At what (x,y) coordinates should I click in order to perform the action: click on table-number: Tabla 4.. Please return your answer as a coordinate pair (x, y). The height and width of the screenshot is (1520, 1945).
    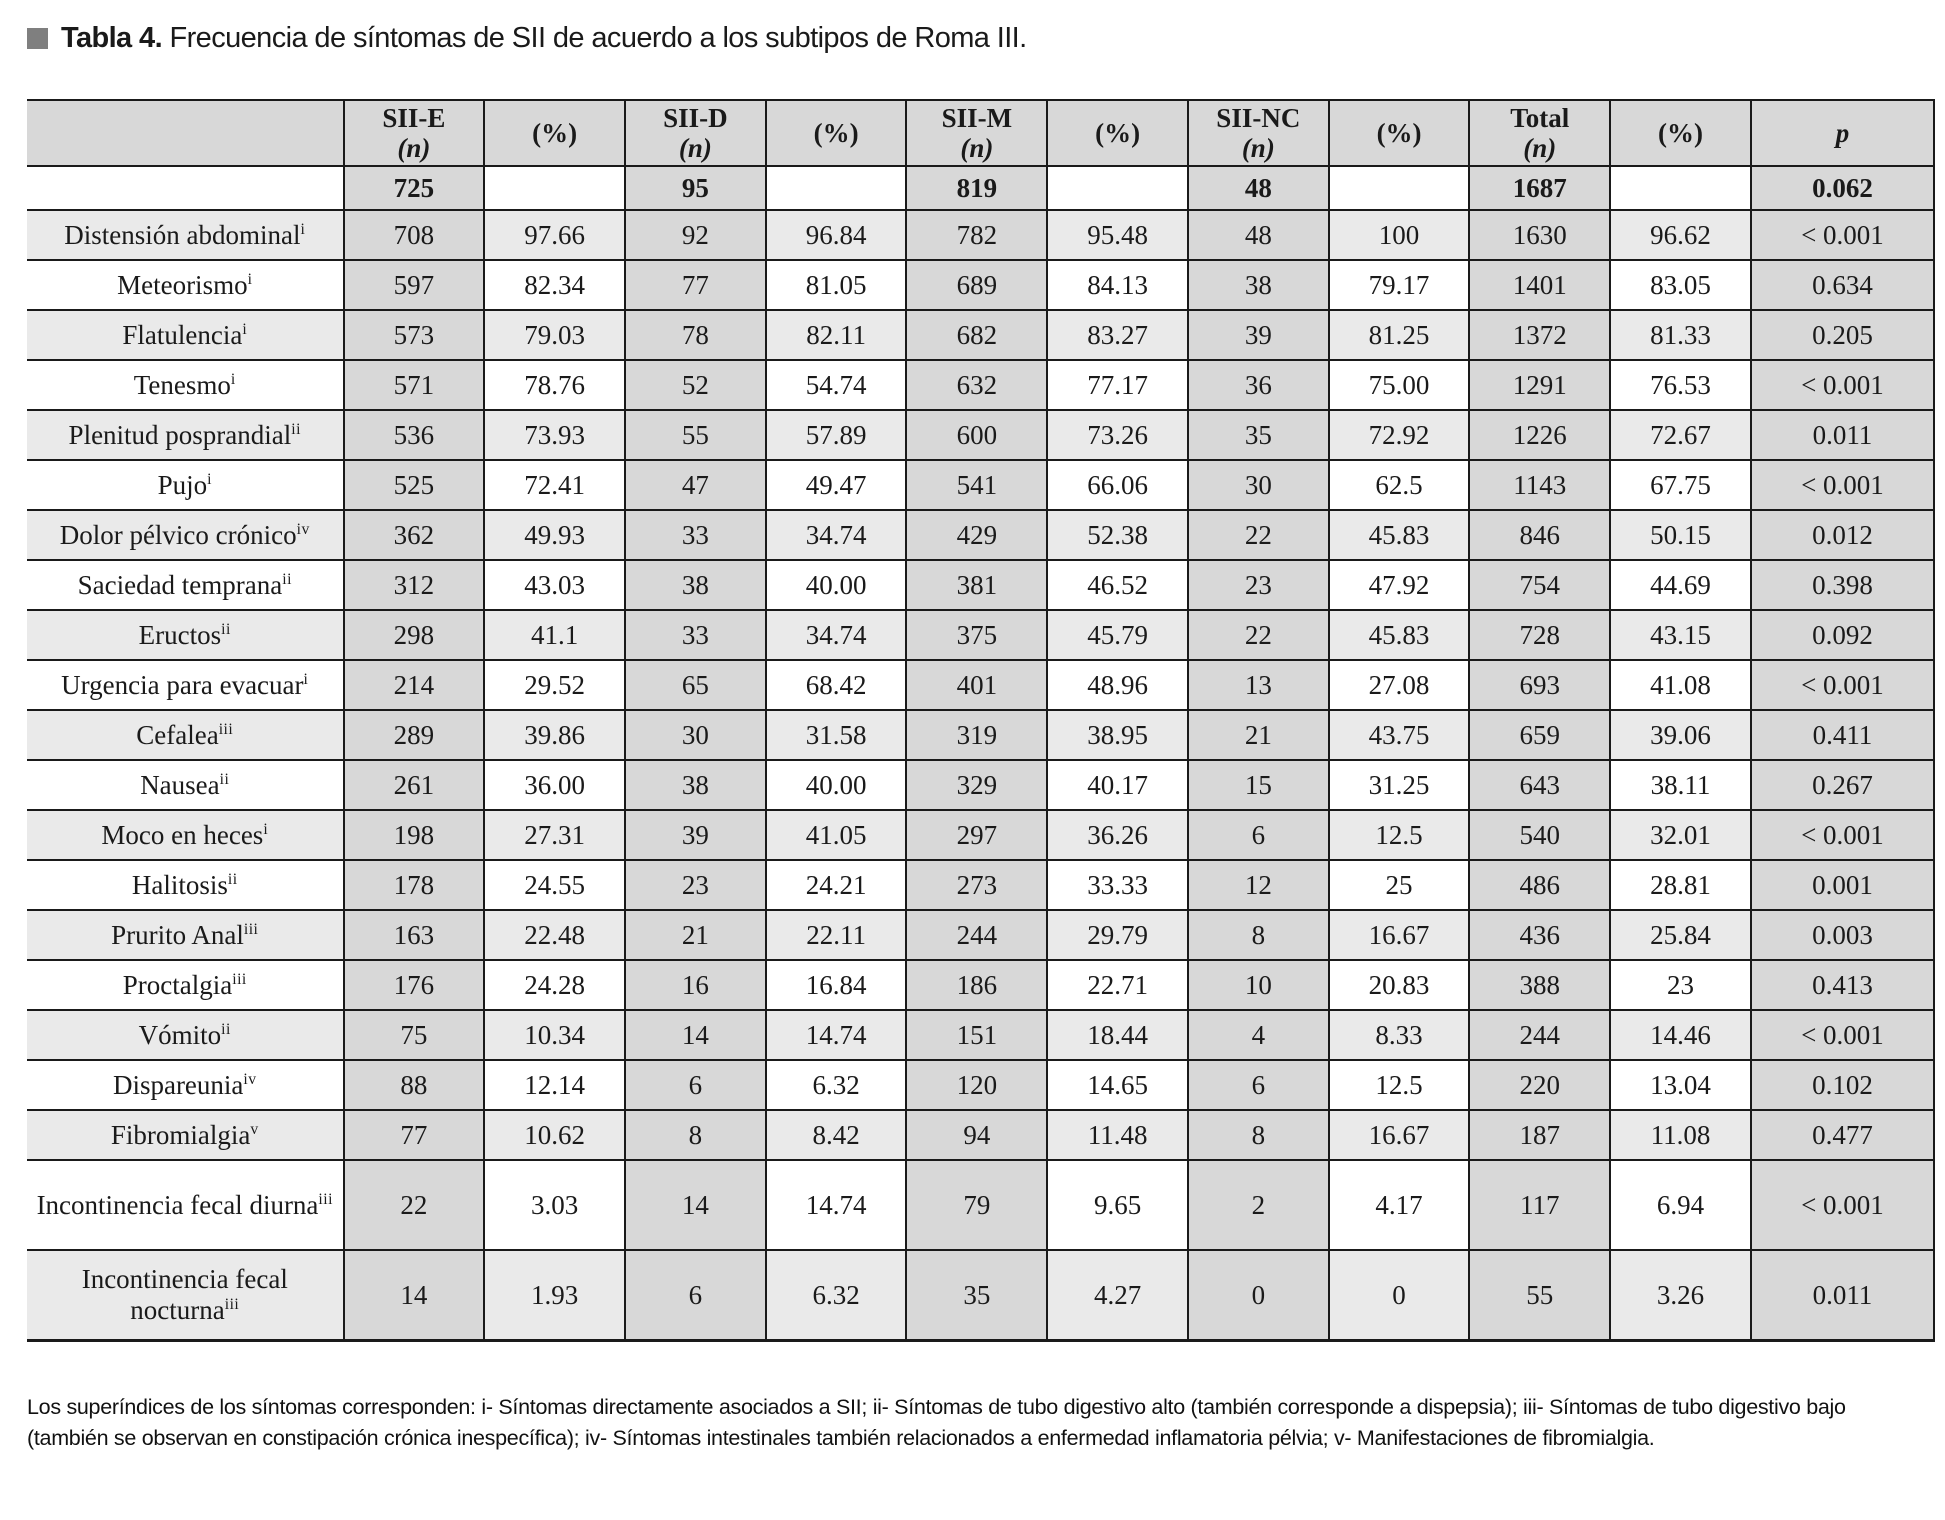
    Looking at the image, I should click on (112, 38).